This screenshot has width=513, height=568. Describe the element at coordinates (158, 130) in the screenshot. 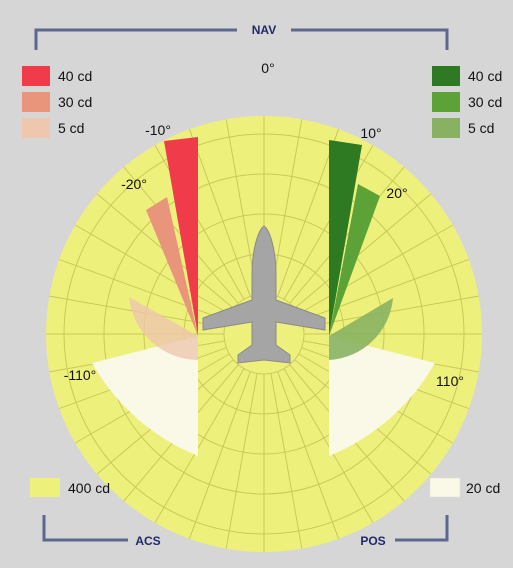

I see `angle-label-minus-10: -10°` at that location.